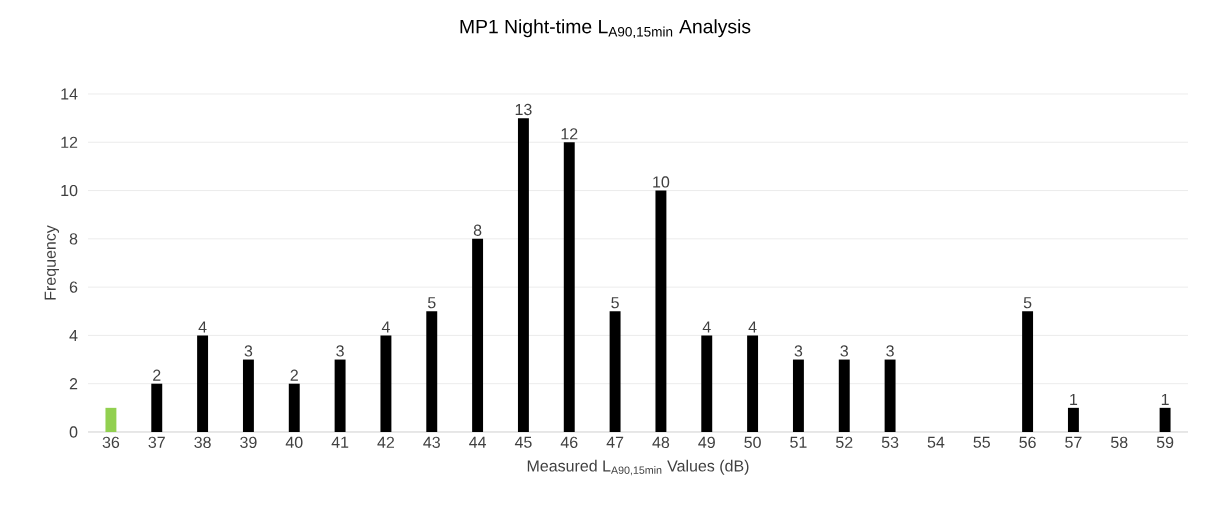  What do you see at coordinates (706, 442) in the screenshot?
I see `x-tick-label: 49` at bounding box center [706, 442].